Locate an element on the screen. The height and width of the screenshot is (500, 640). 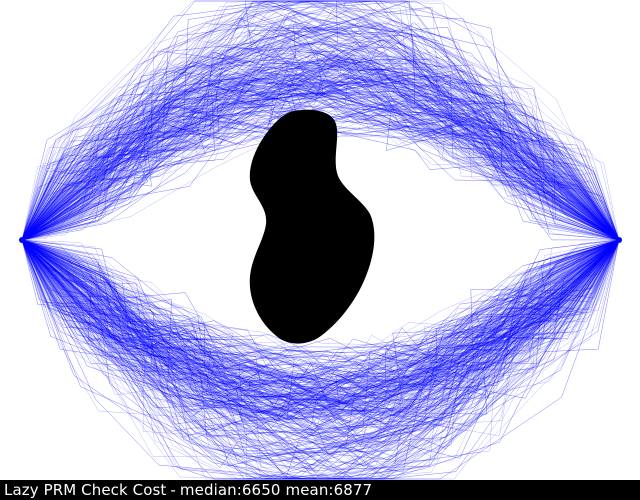
start-node-icon is located at coordinates (22, 240).